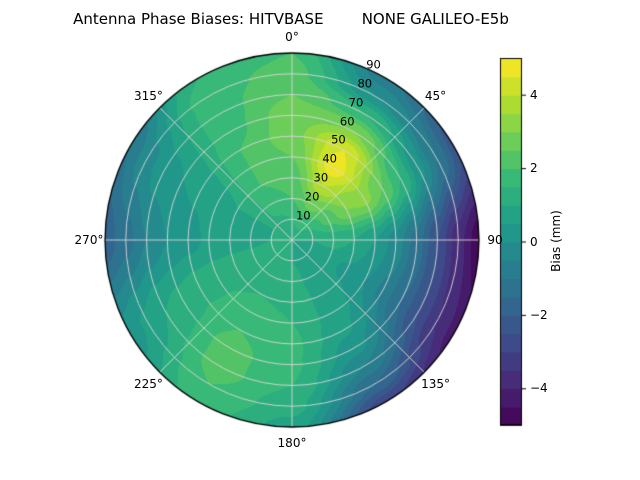  What do you see at coordinates (539, 388) in the screenshot?
I see `colorbar-tick-label: −4` at bounding box center [539, 388].